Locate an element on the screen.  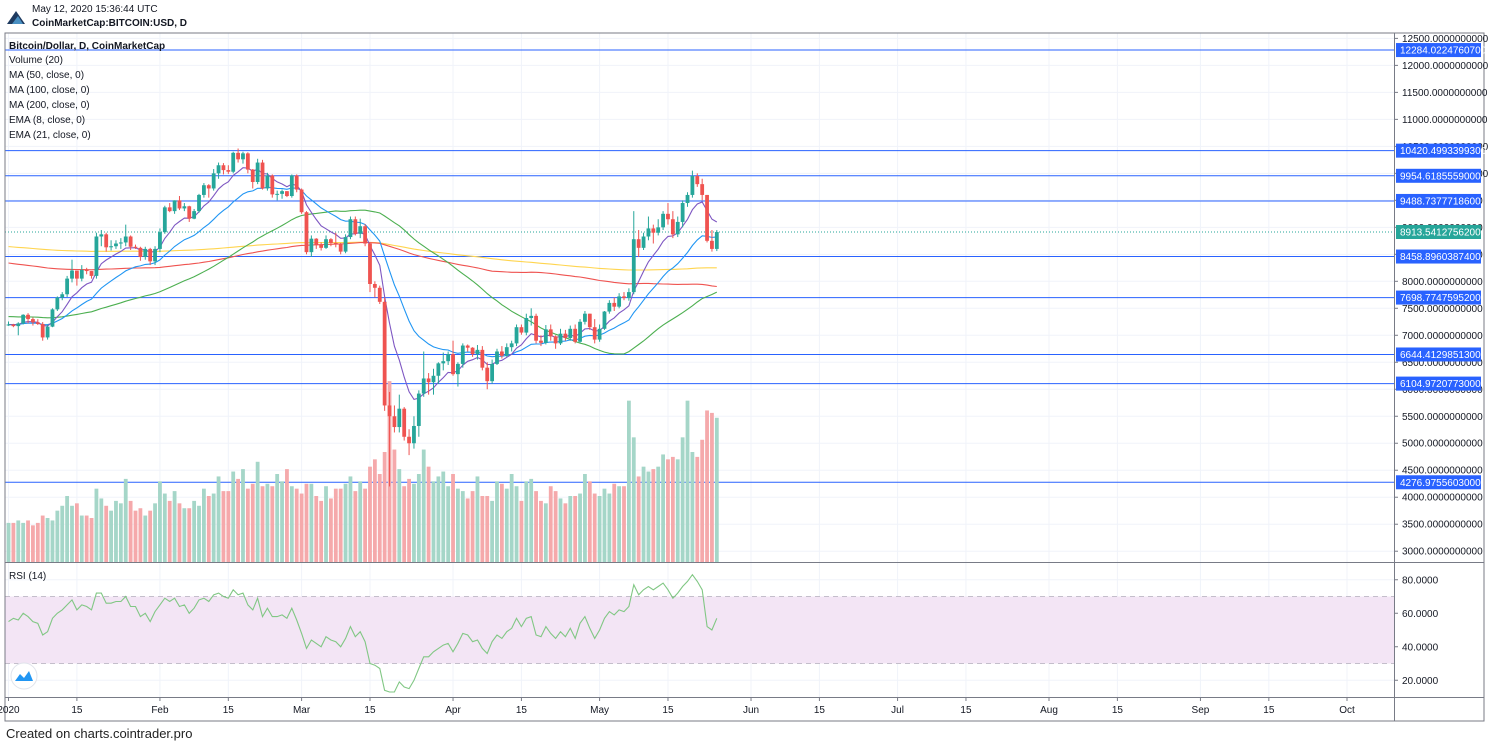
price-tag: 10420.4993399300 is located at coordinates (1441, 150).